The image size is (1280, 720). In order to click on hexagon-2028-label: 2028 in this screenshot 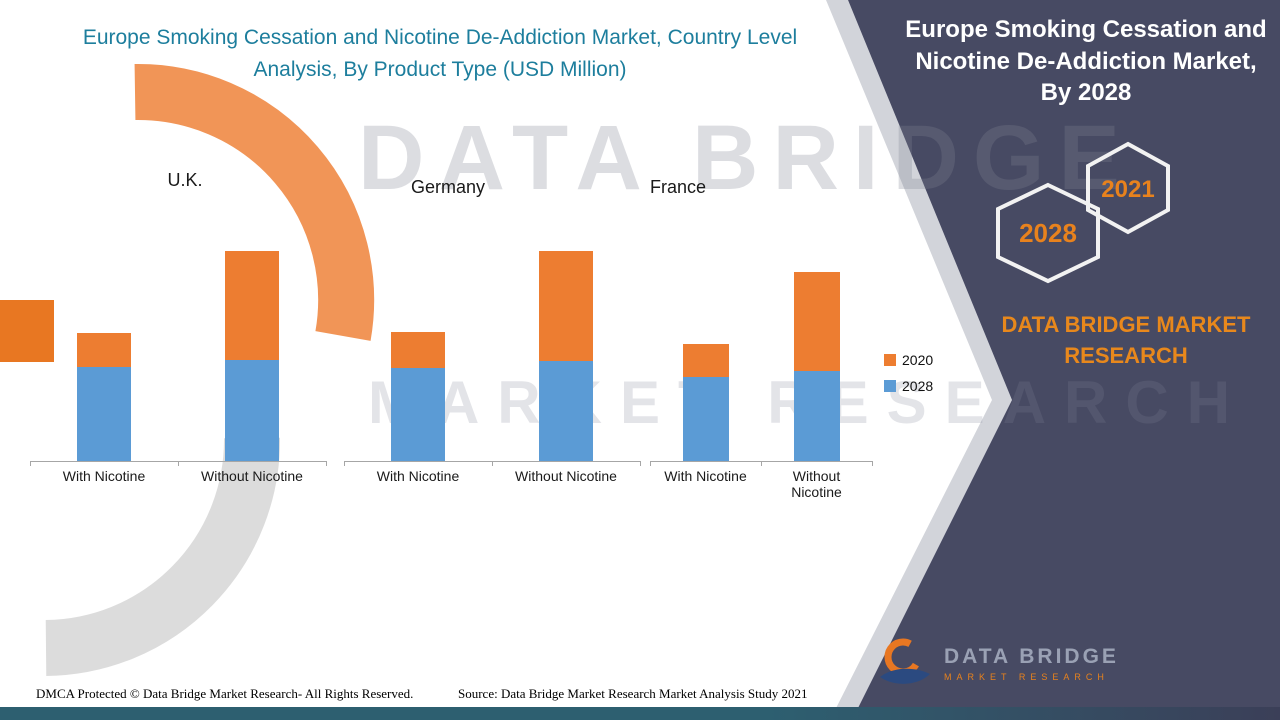, I will do `click(1048, 233)`.